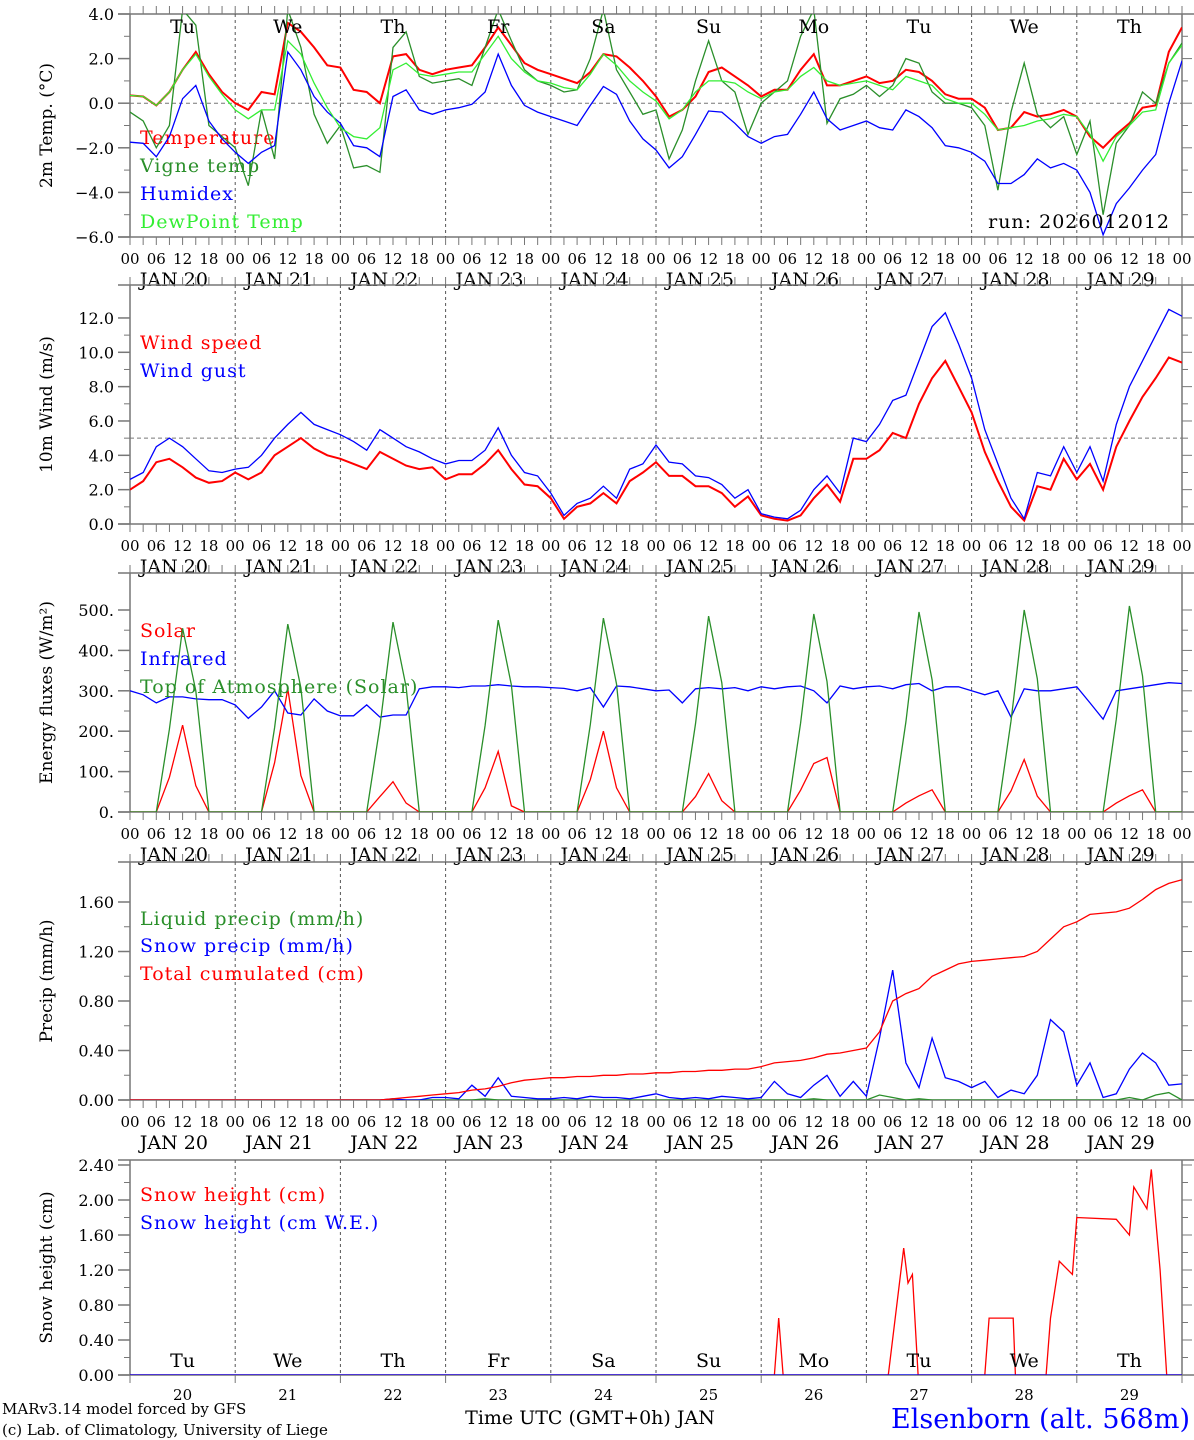  Describe the element at coordinates (184, 659) in the screenshot. I see `legend-infrared: Infrared` at that location.